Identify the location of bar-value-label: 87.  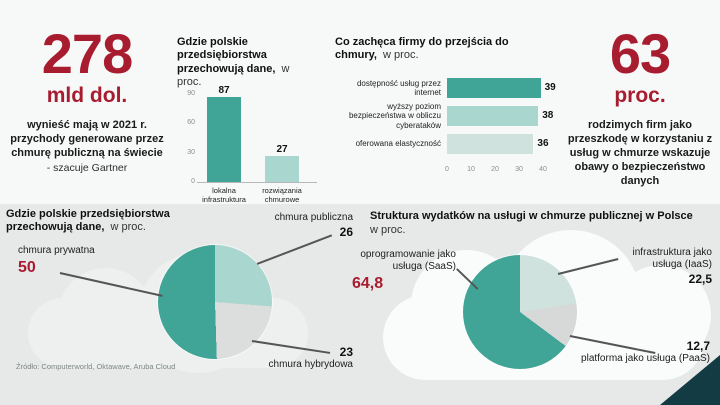
(224, 90).